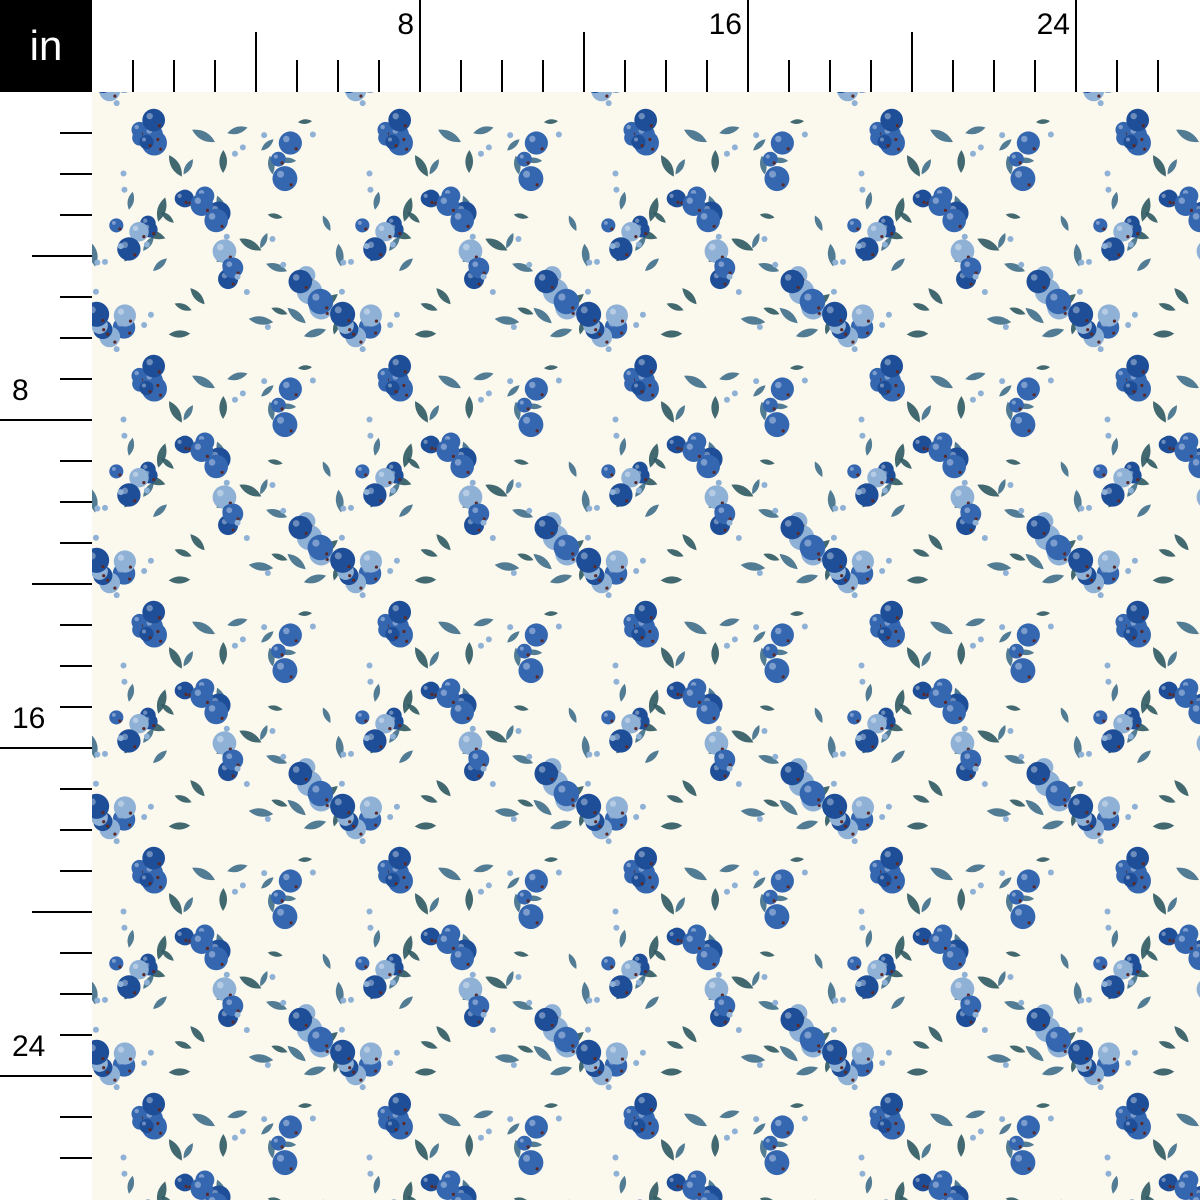 The width and height of the screenshot is (1200, 1200). Describe the element at coordinates (29, 718) in the screenshot. I see `left-ruler-label: 16` at that location.